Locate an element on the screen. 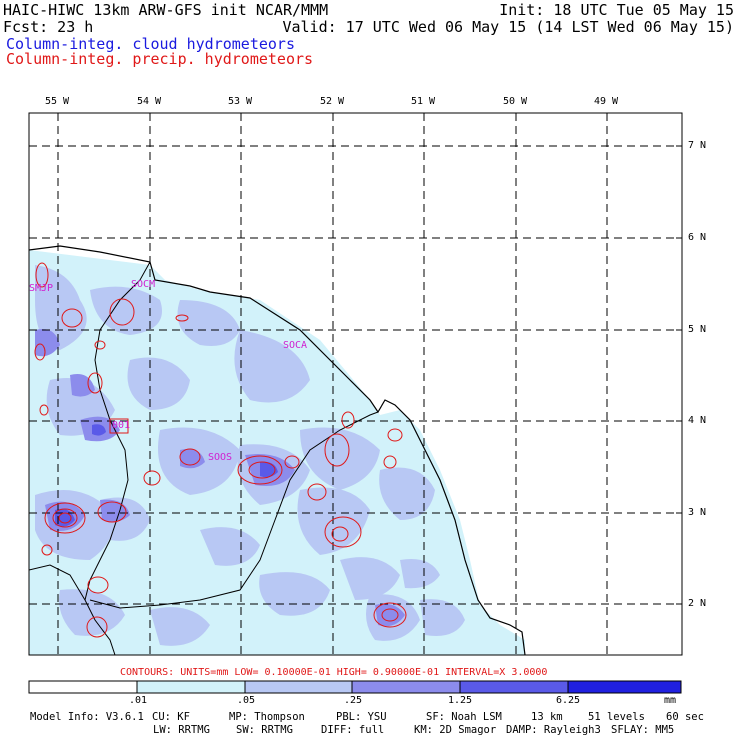  lat-label-7n: 7 N is located at coordinates (697, 145).